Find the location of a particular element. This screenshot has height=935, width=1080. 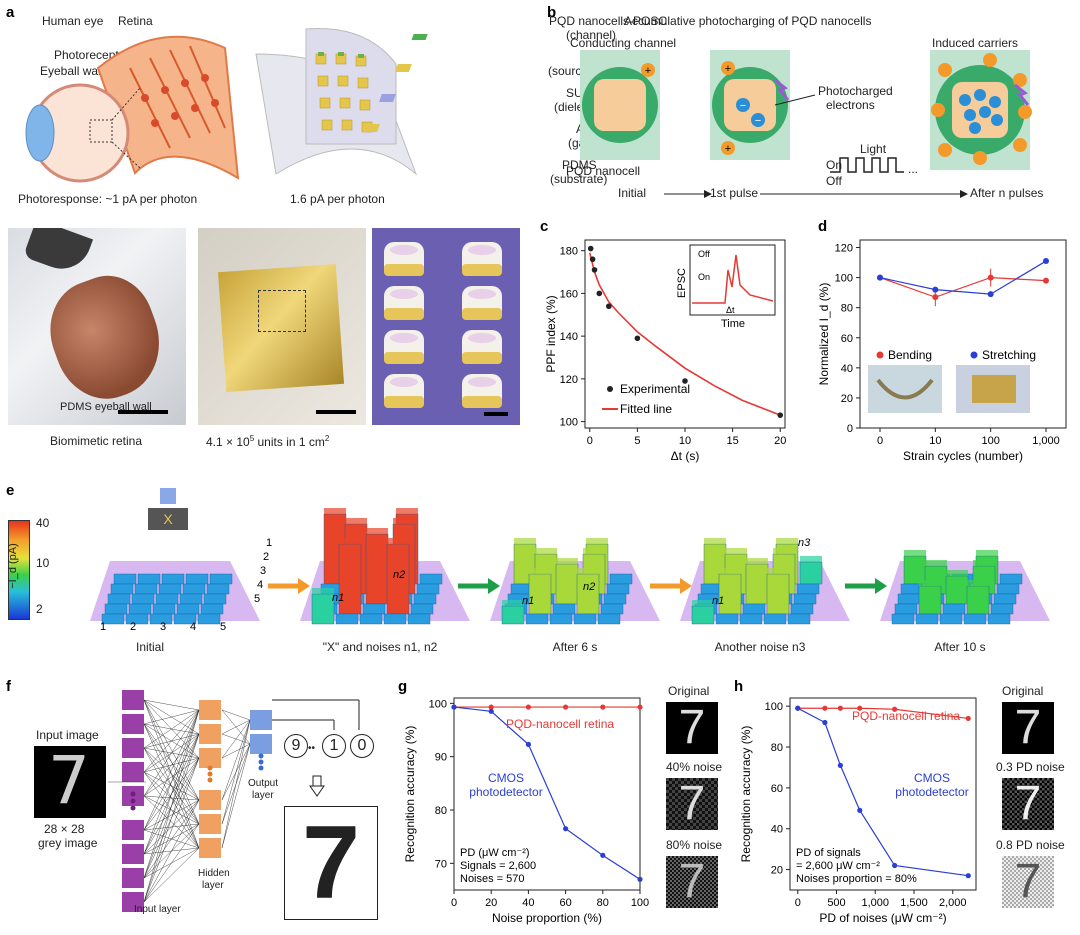

legend-experimental: Experimental is located at coordinates (655, 389).